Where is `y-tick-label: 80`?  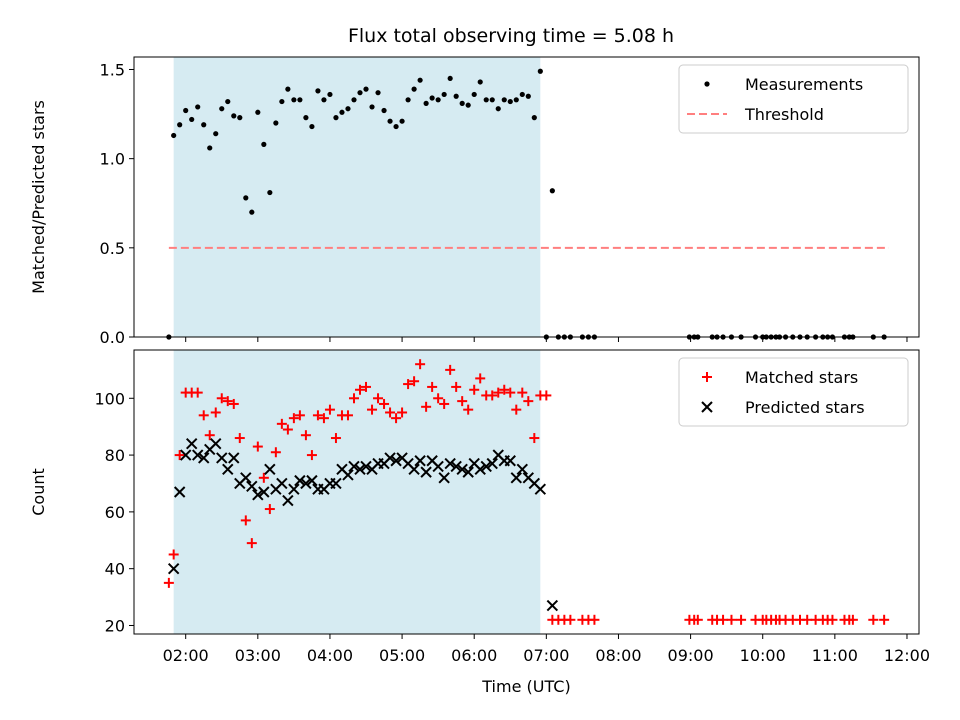
y-tick-label: 80 is located at coordinates (115, 455).